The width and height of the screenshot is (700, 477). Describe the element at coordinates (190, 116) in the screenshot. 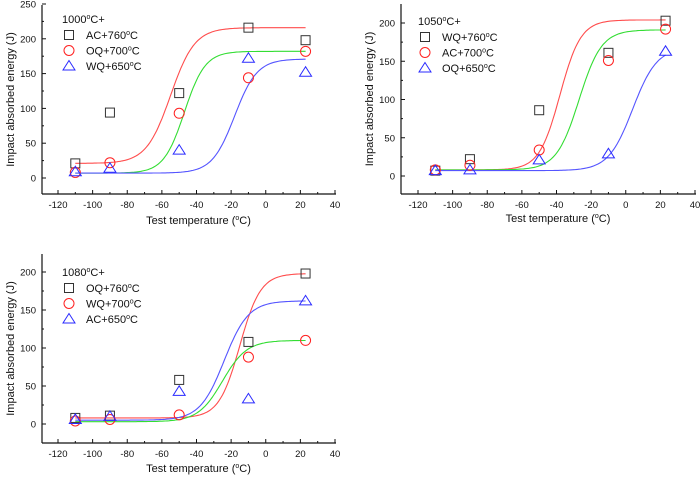

I see `fit-curve-triangle` at that location.